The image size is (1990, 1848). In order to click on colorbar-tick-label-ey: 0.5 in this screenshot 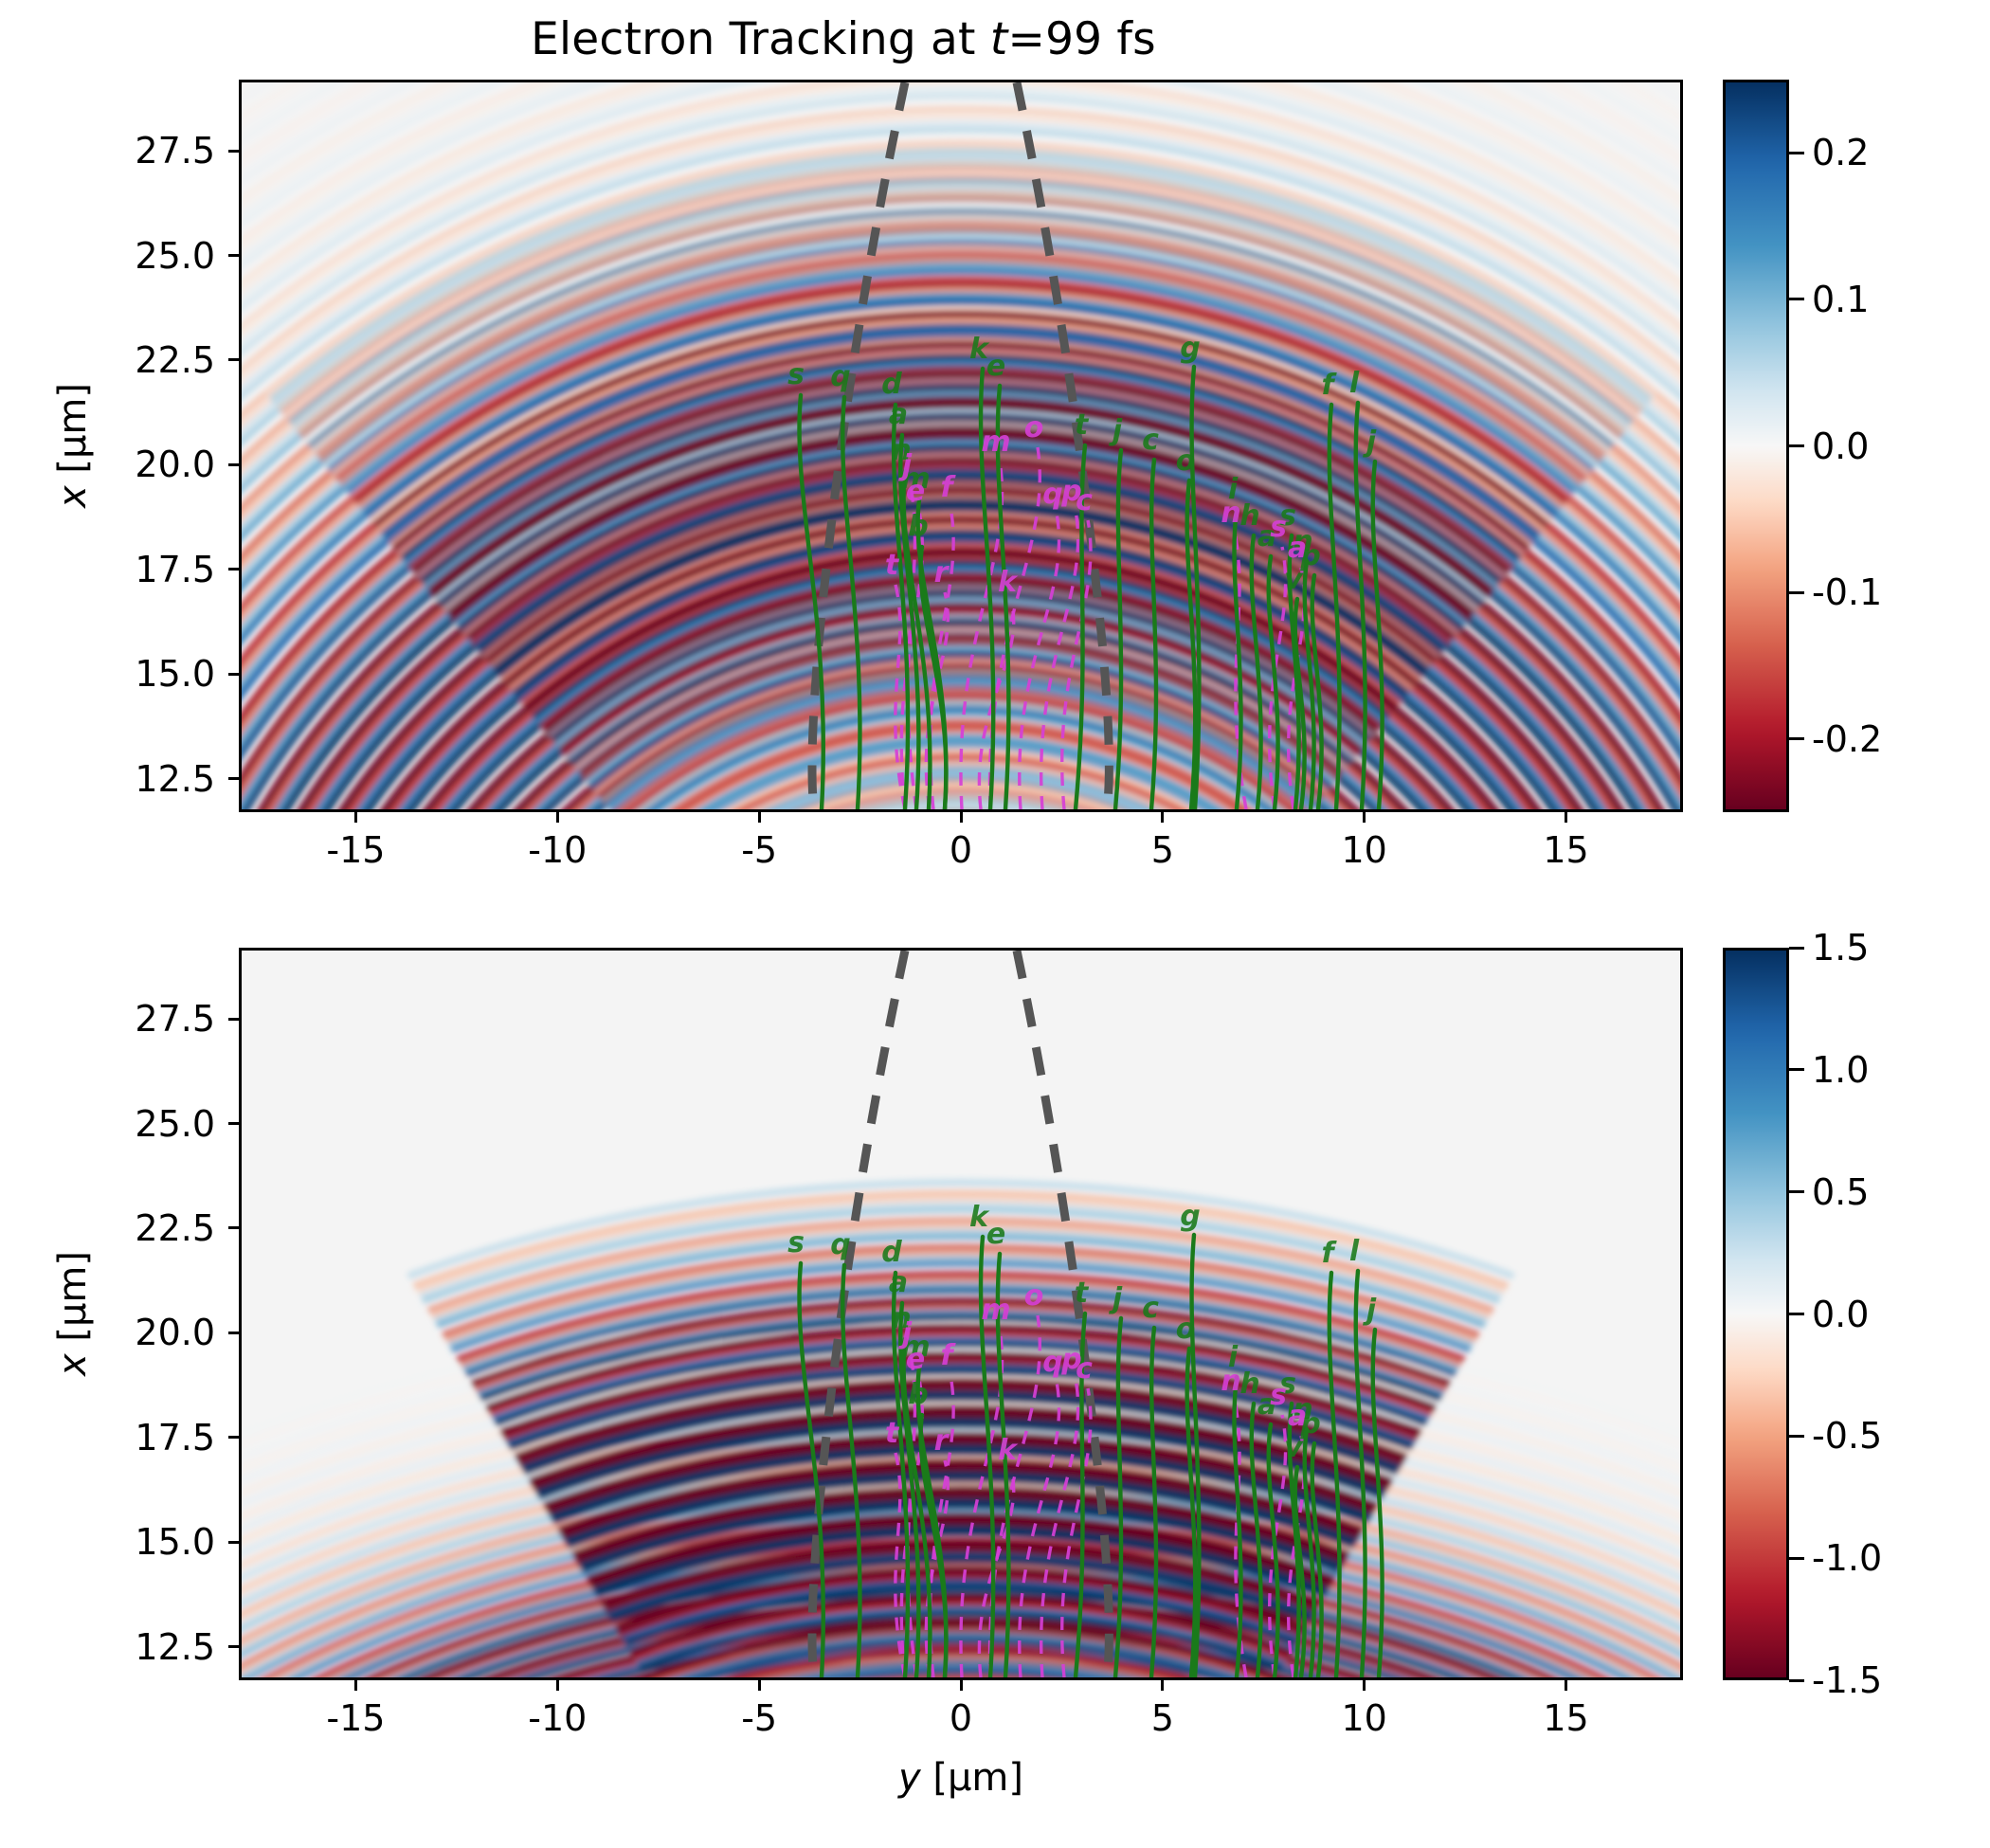, I will do `click(1841, 1191)`.